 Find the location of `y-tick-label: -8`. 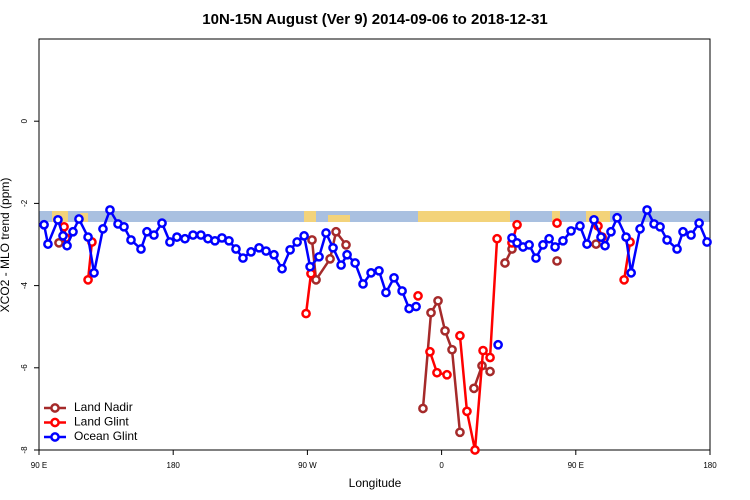

y-tick-label: -8 is located at coordinates (24, 450).